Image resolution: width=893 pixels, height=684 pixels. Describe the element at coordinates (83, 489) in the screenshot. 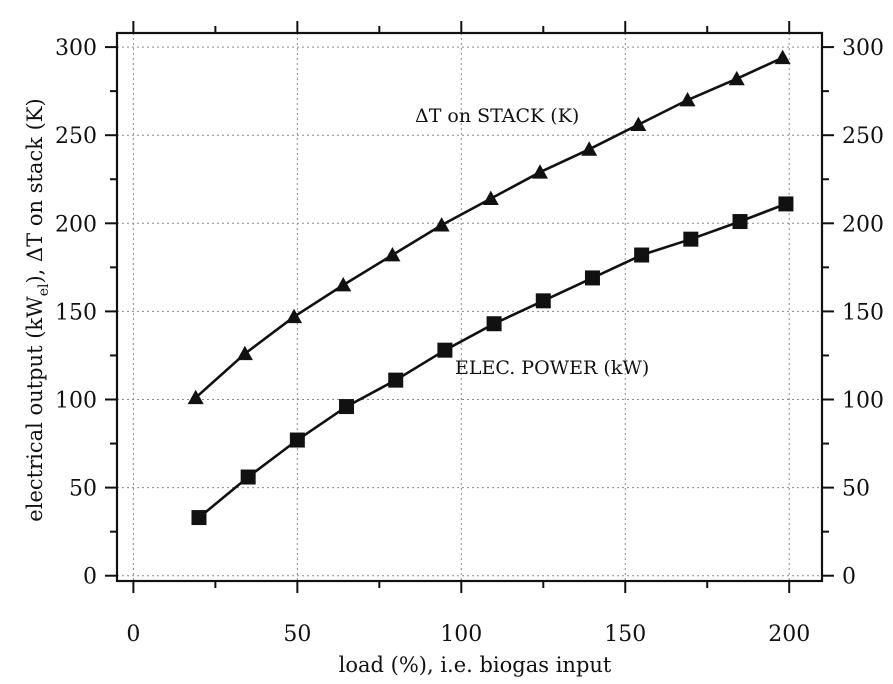

I see `y-tick-label-left: 50` at that location.